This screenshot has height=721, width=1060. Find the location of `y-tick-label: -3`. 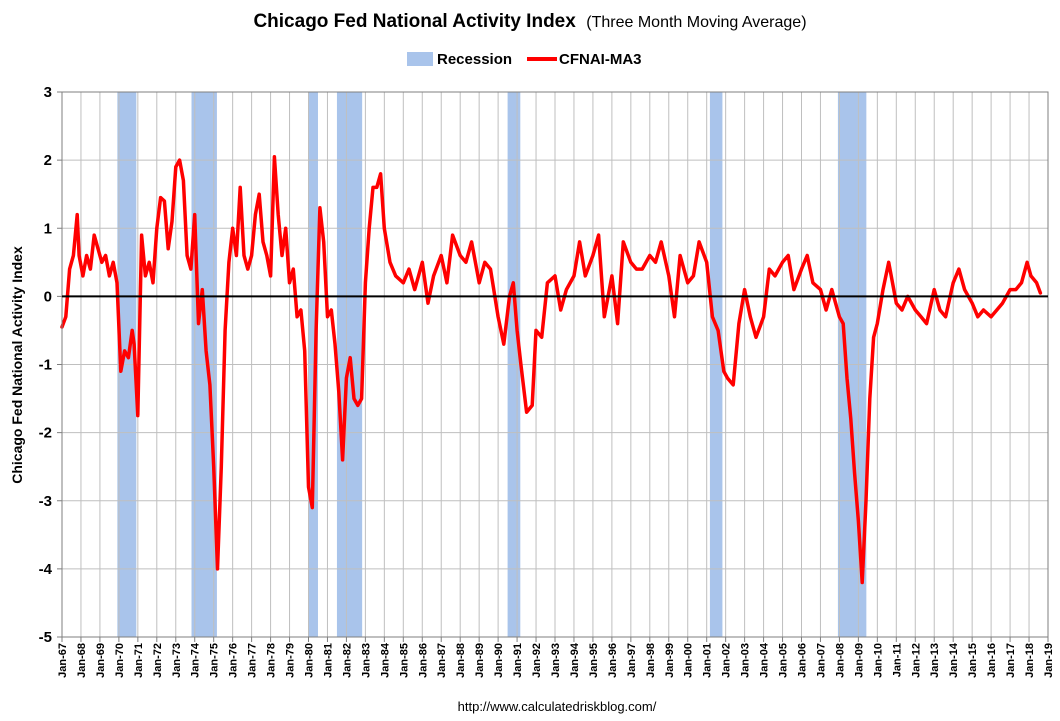

y-tick-label: -3 is located at coordinates (45, 501).